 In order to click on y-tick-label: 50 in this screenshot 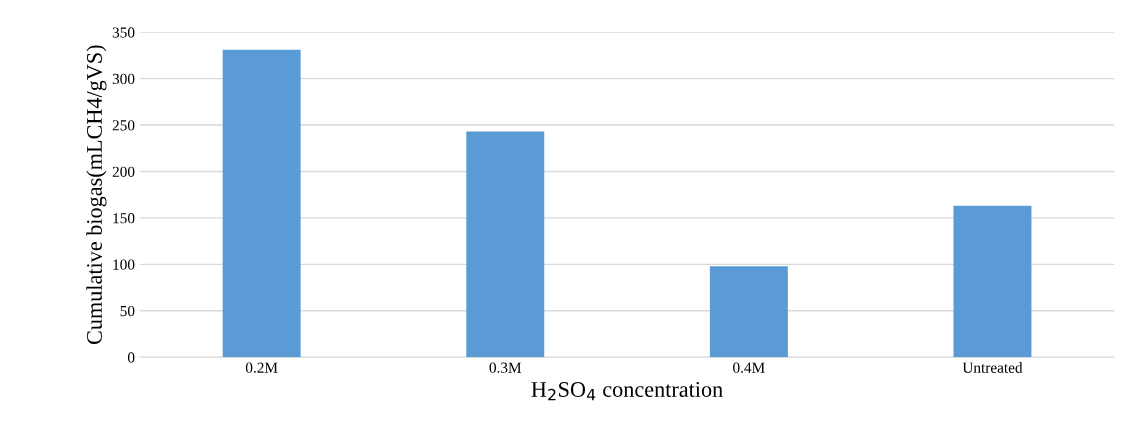, I will do `click(127, 311)`.